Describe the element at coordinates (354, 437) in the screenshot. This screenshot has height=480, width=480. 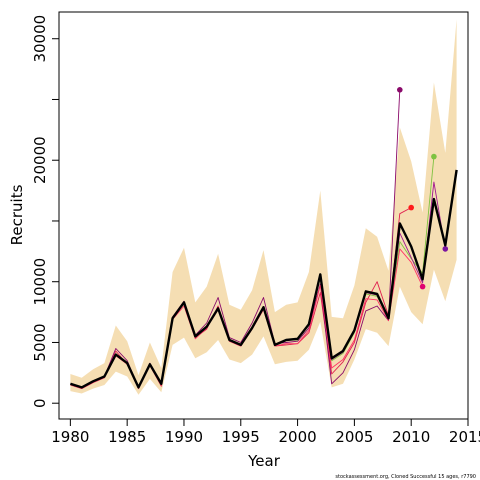
I see `x-tick-label: 2005` at that location.